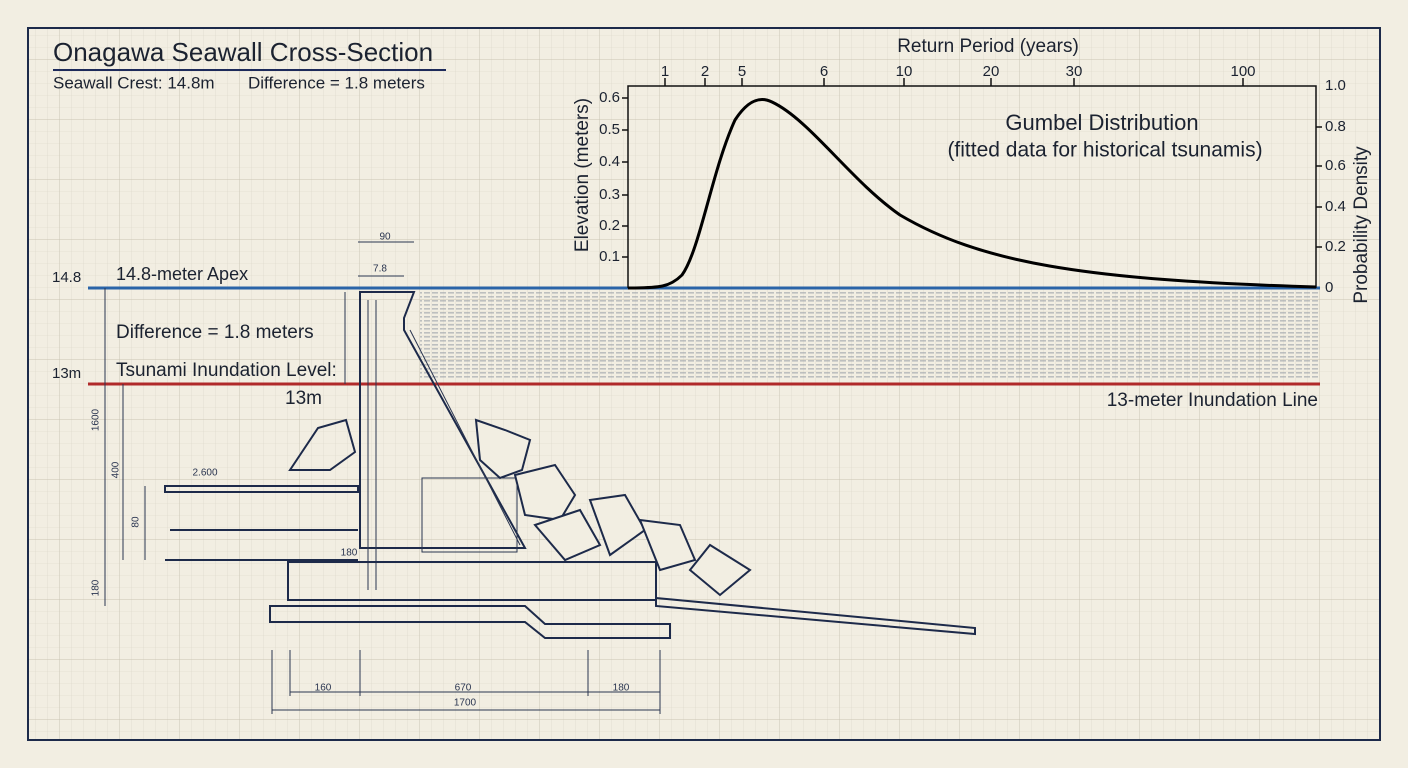 This screenshot has height=768, width=1408. I want to click on top-tick: 100, so click(1242, 71).